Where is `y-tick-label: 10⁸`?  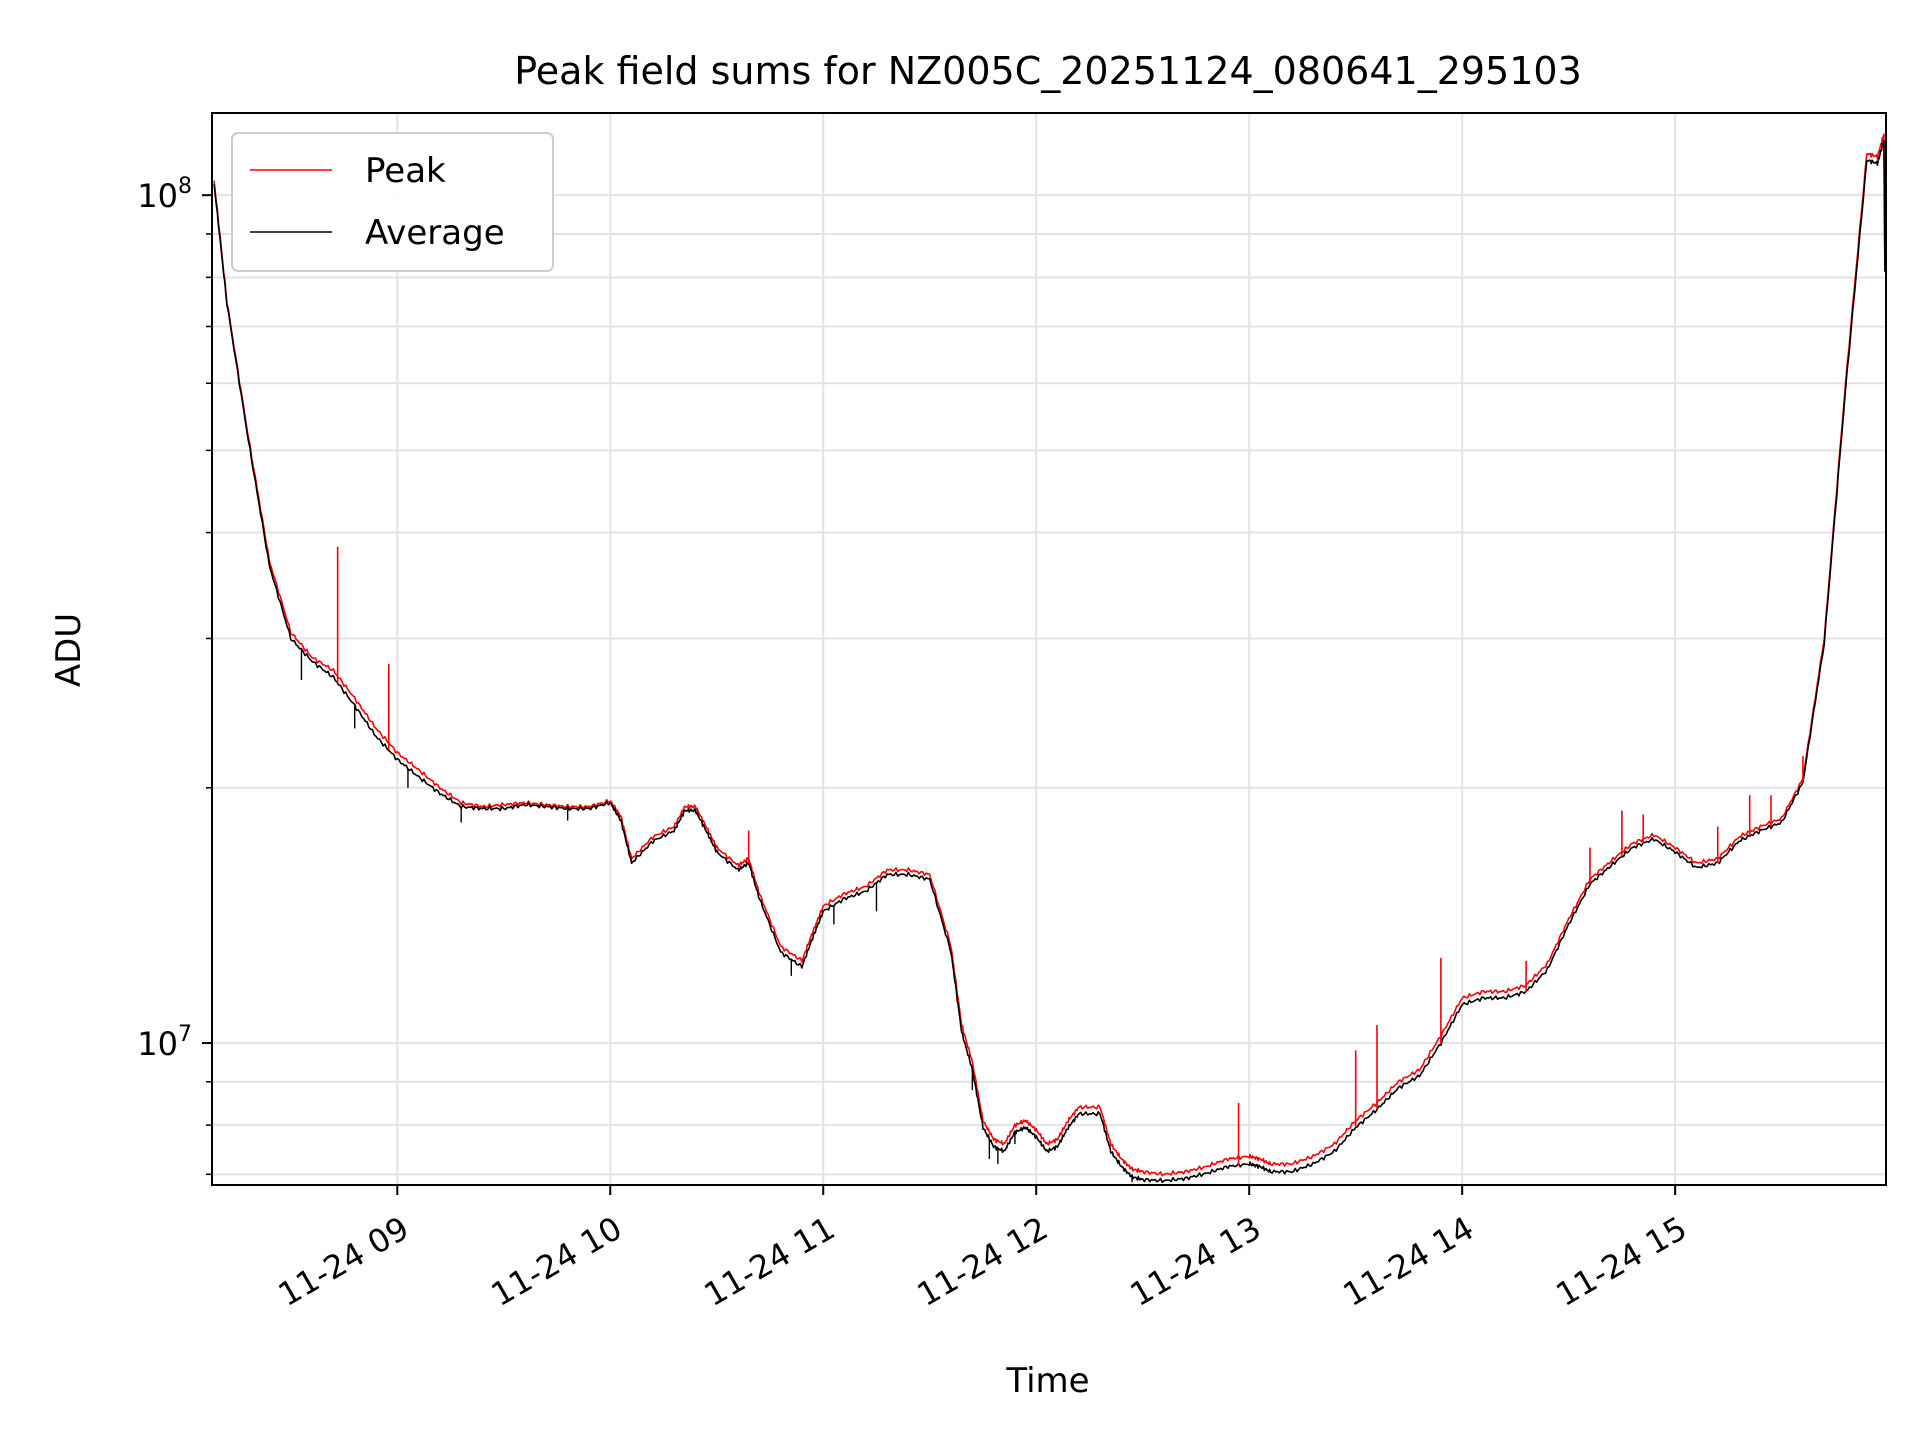
y-tick-label: 10⁸ is located at coordinates (164, 194).